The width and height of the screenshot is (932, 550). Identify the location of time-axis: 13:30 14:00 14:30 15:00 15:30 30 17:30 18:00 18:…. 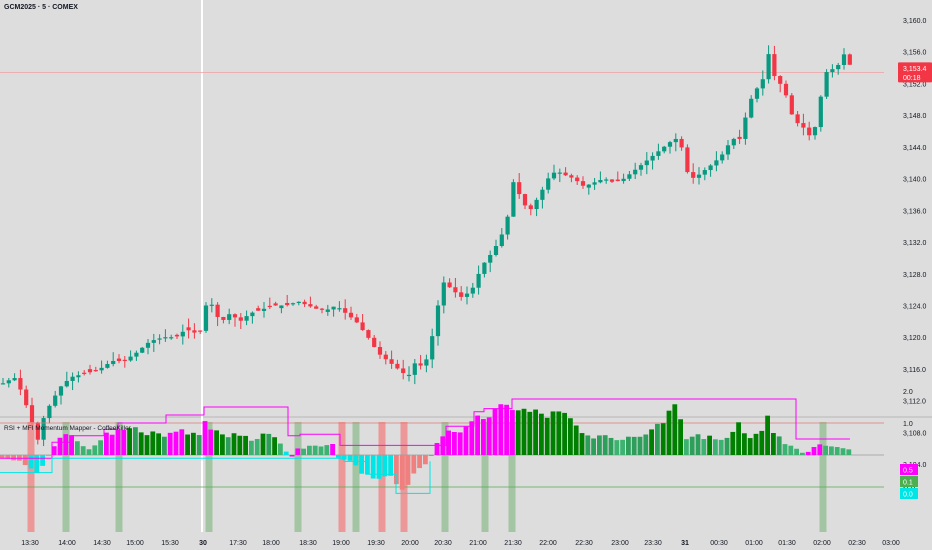
(460, 543).